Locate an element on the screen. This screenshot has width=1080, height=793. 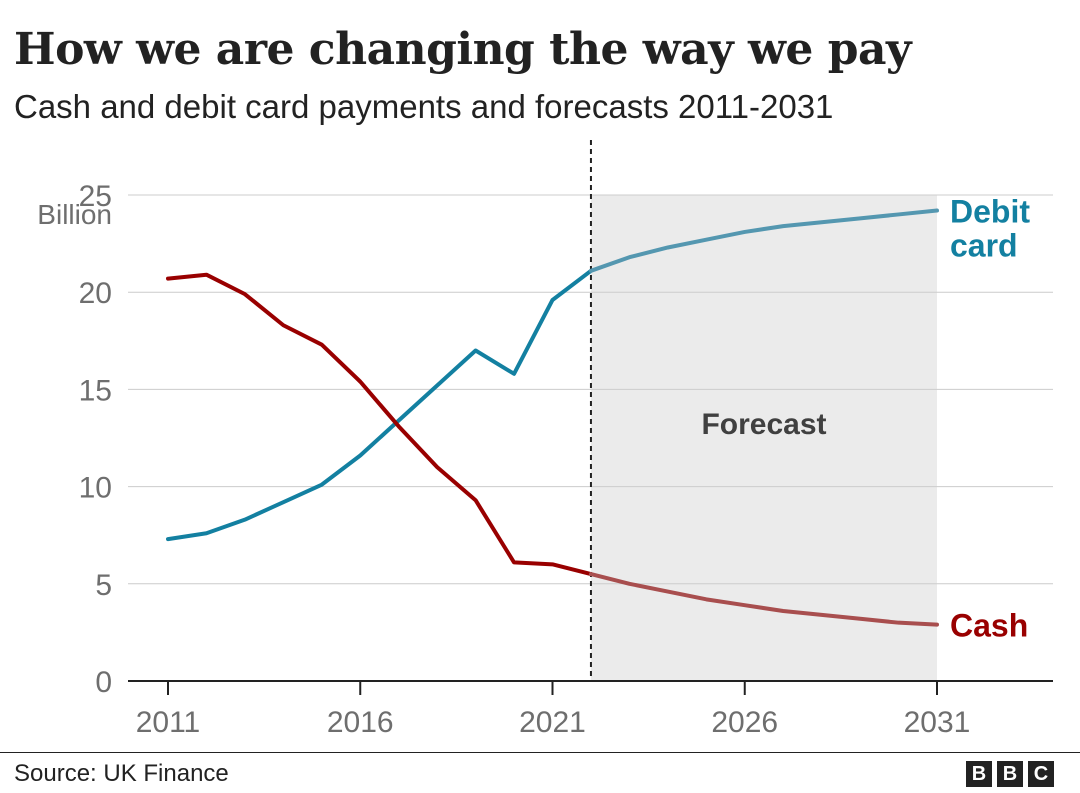
x-tick-label: 2031 is located at coordinates (937, 722).